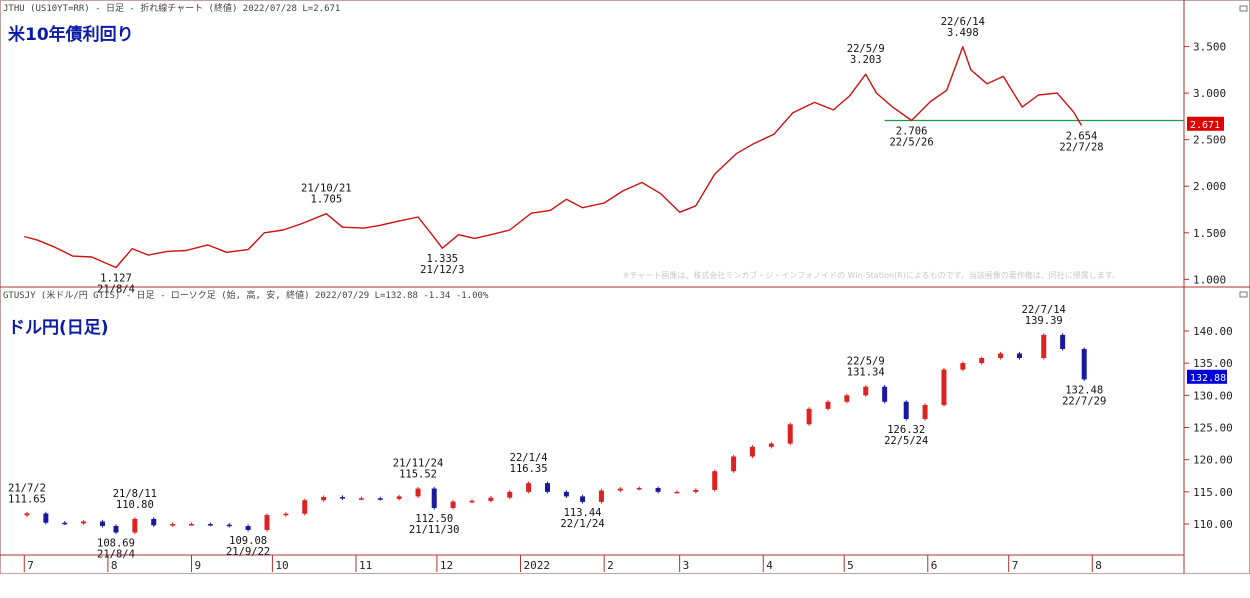 This screenshot has height=598, width=1250. What do you see at coordinates (906, 430) in the screenshot?
I see `annotation-value: 126.32` at bounding box center [906, 430].